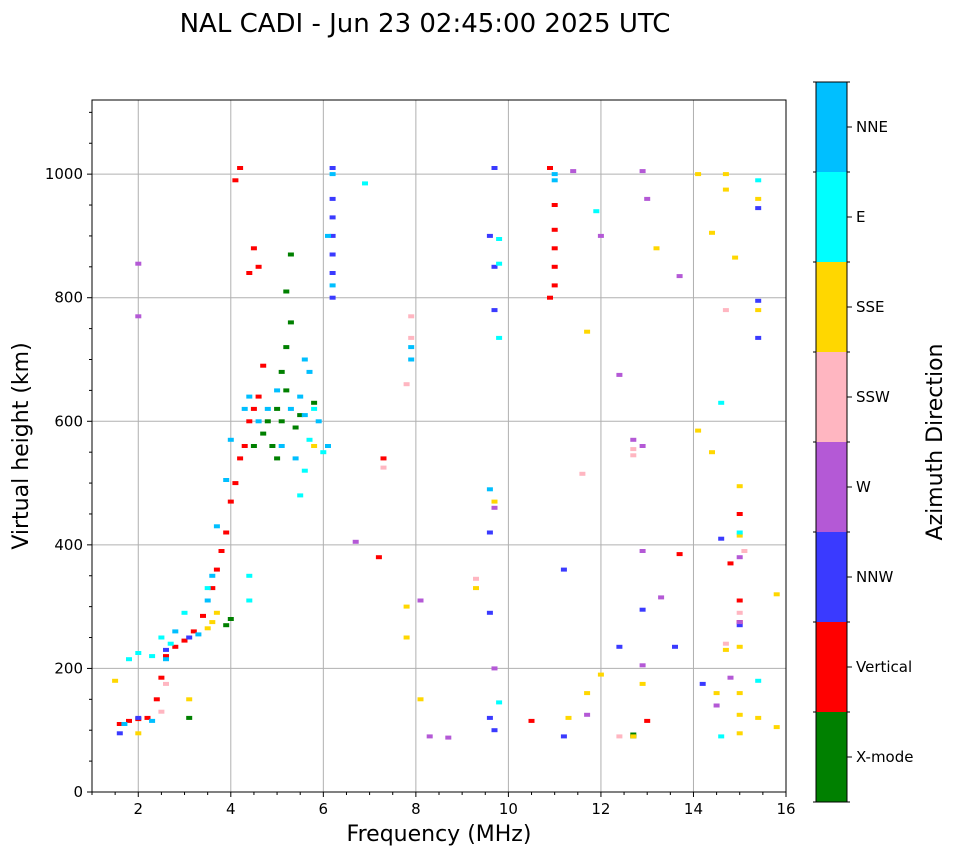 The width and height of the screenshot is (958, 857). I want to click on colorbar-swatch-vertical, so click(831, 667).